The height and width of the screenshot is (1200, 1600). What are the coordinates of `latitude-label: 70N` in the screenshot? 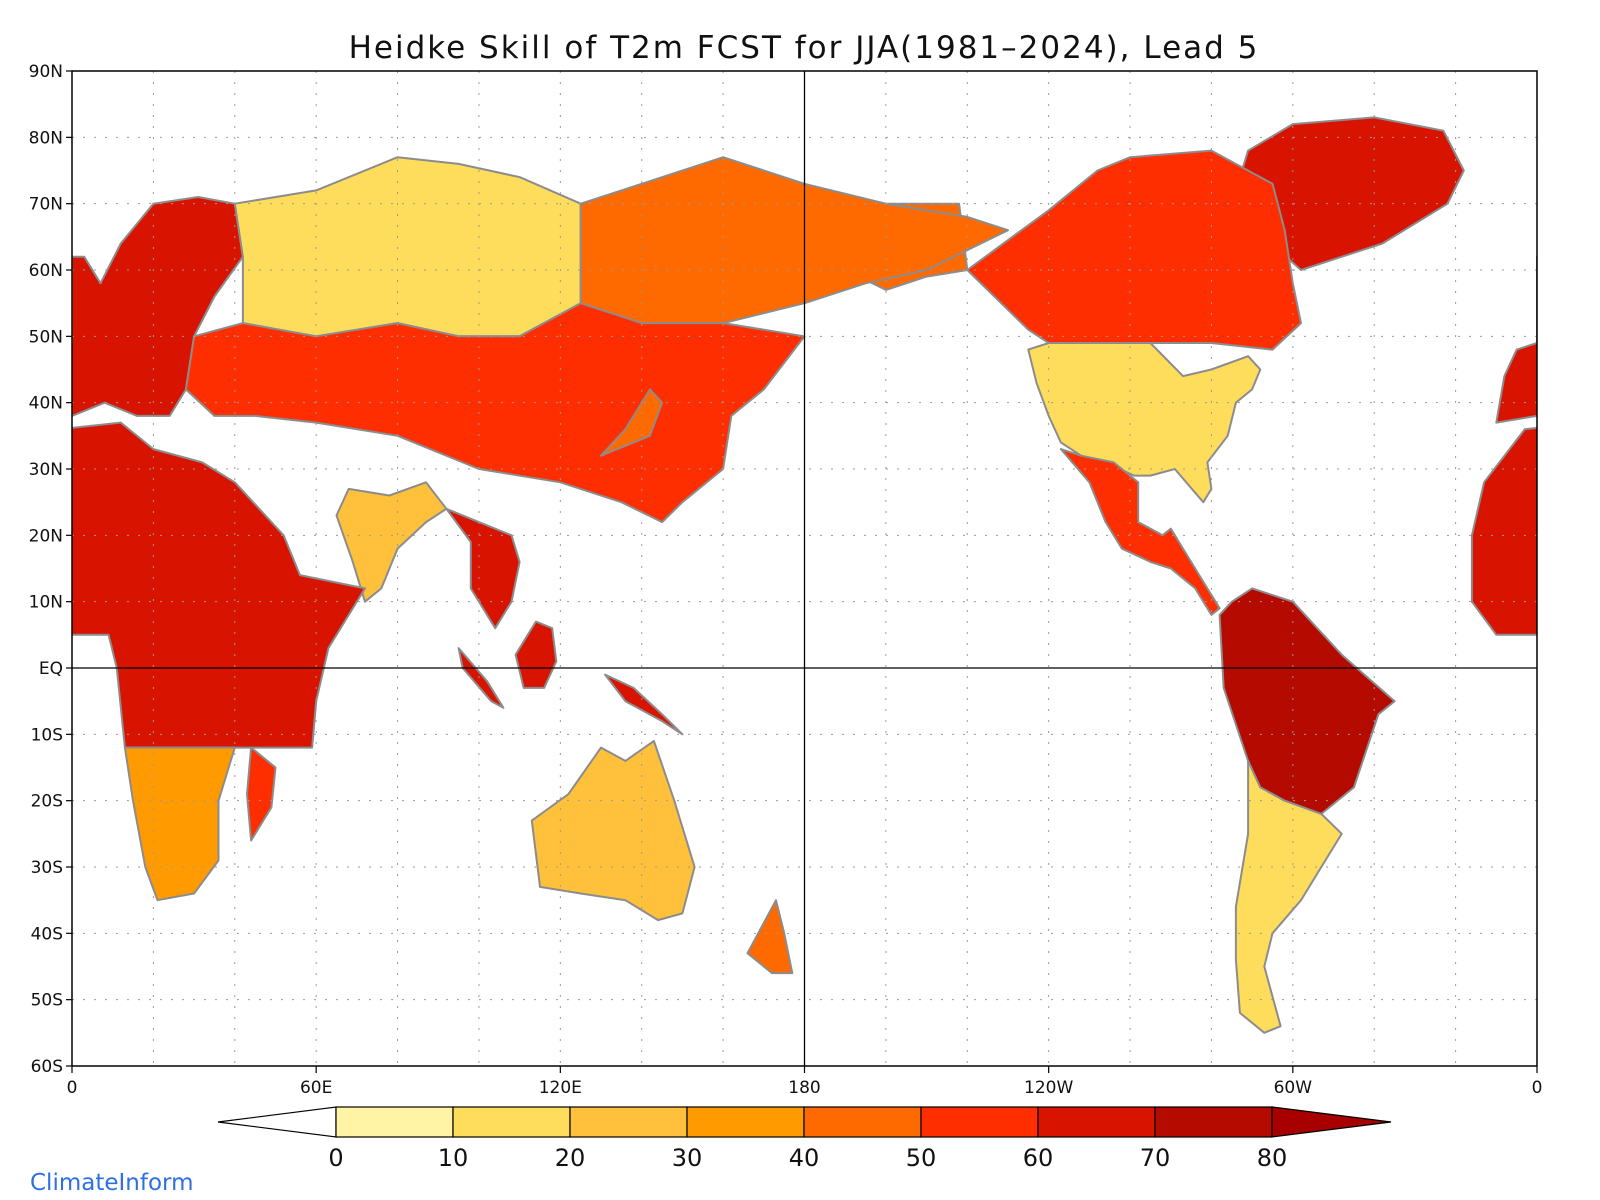 It's located at (46, 205).